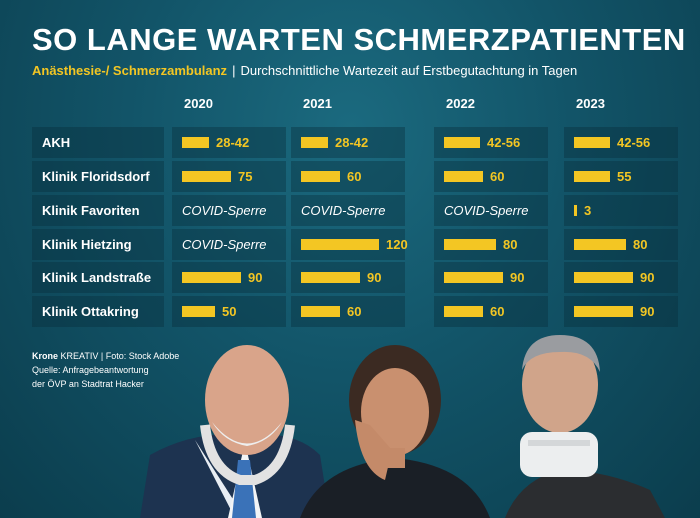  Describe the element at coordinates (90, 370) in the screenshot. I see `credits-source-line1: Quelle: Anfragebeantwortung` at that location.